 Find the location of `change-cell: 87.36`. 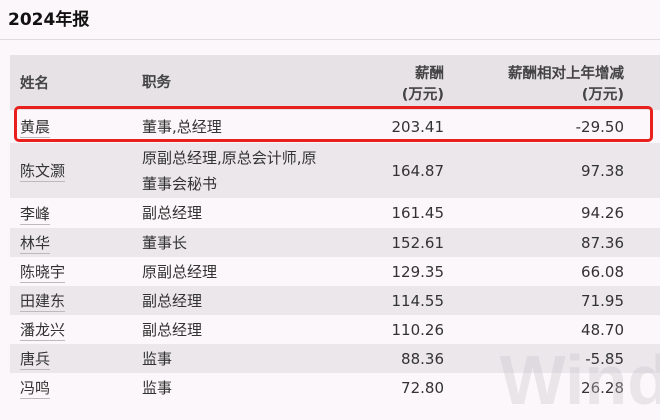

change-cell: 87.36 is located at coordinates (602, 242).